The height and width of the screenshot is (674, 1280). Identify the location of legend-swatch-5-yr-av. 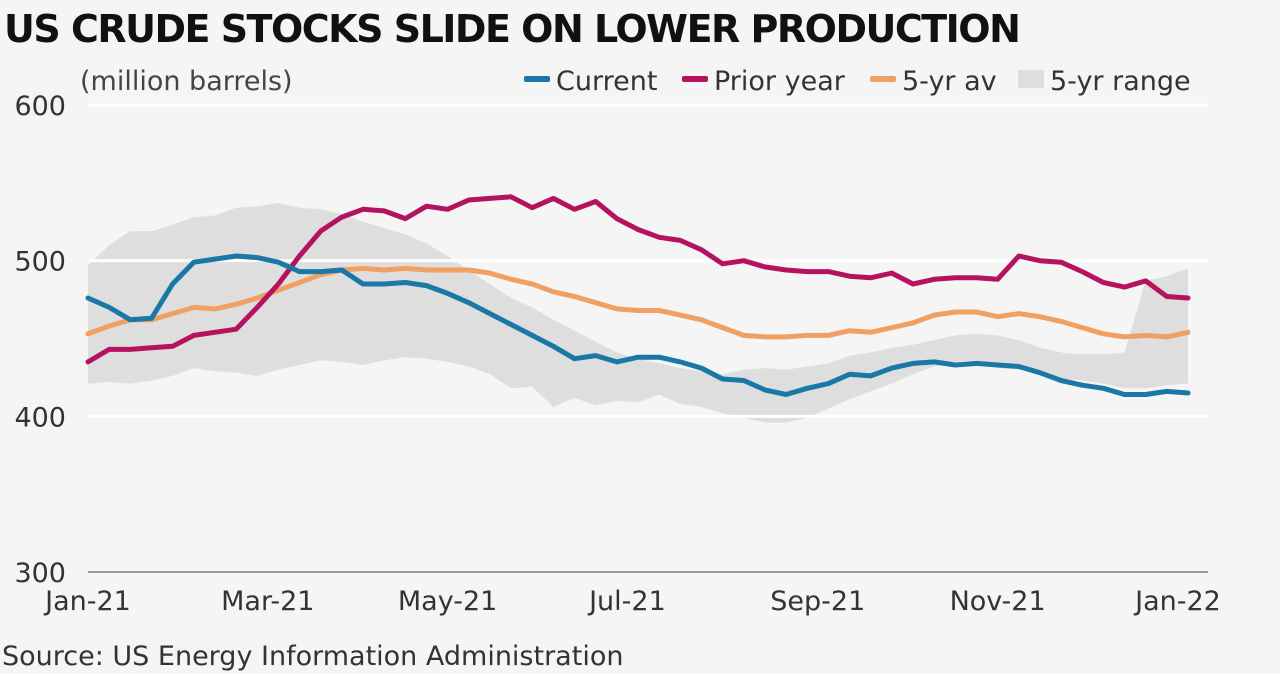
(883, 79).